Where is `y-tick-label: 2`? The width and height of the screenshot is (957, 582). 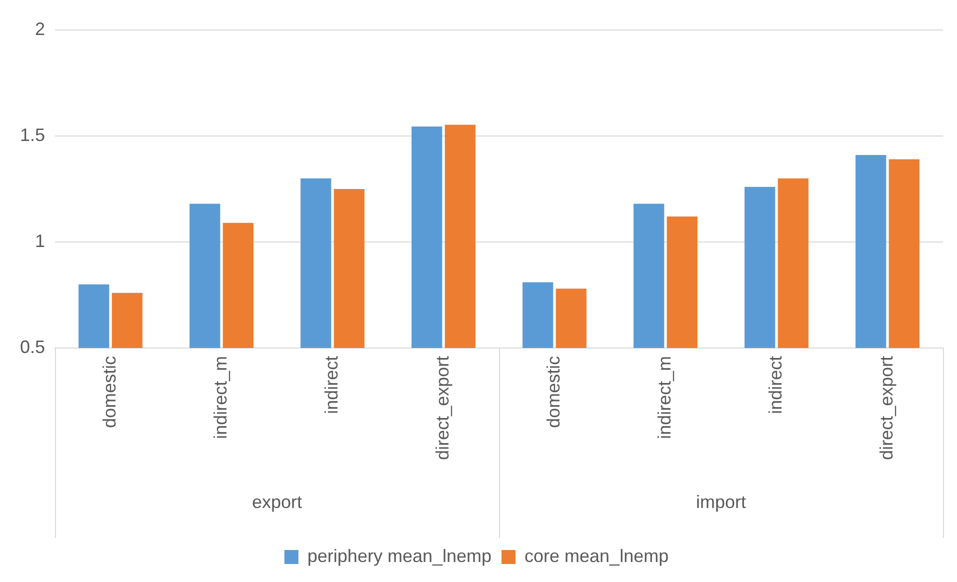 y-tick-label: 2 is located at coordinates (40, 28).